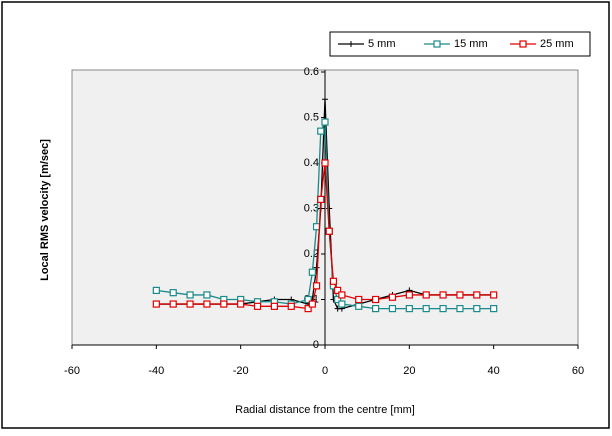 The image size is (612, 436). I want to click on legend-label: 5 mm, so click(382, 44).